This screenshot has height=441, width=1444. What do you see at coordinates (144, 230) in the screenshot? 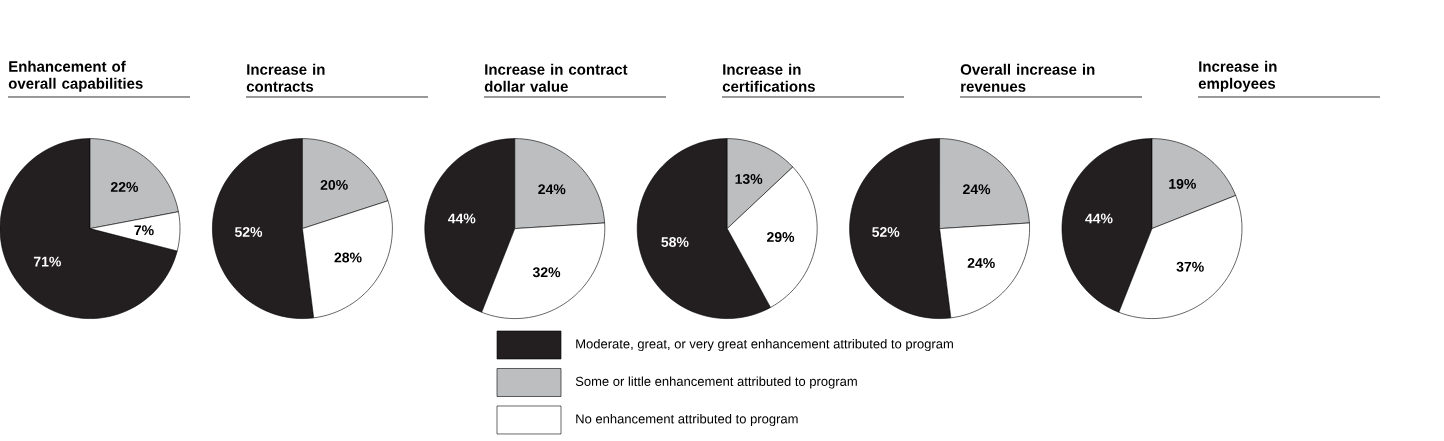
I see `data-label: 7%` at bounding box center [144, 230].